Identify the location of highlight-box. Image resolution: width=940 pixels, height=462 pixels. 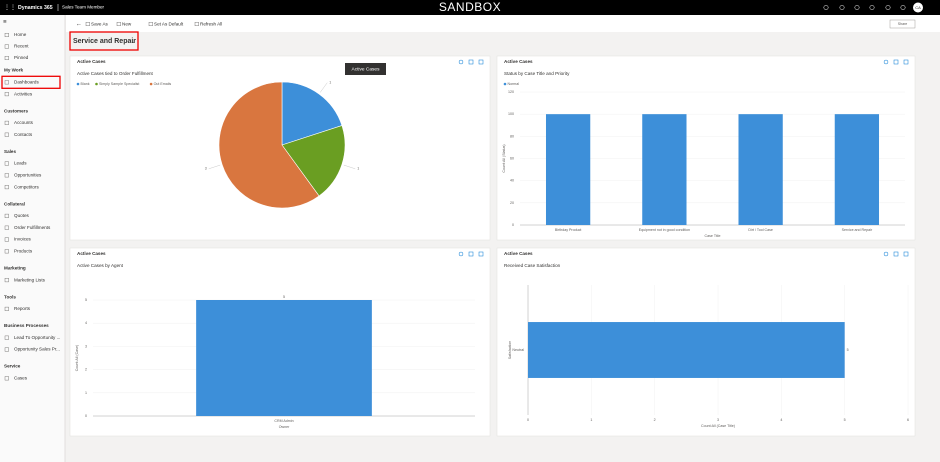
(104, 41).